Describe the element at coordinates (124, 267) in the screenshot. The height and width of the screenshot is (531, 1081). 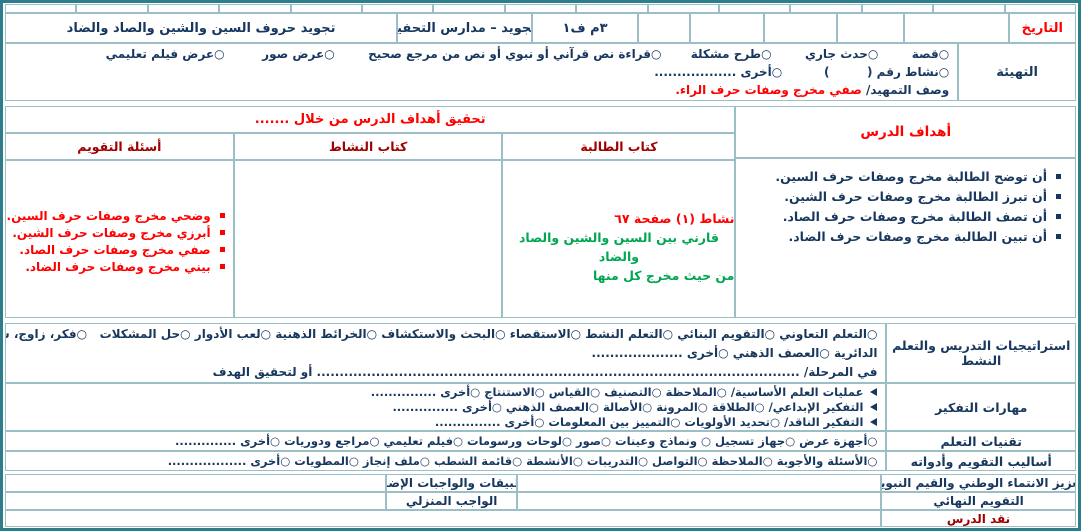
I see `evaluation-question-item: بيني مخرج وصفات حرف الضاد.` at that location.